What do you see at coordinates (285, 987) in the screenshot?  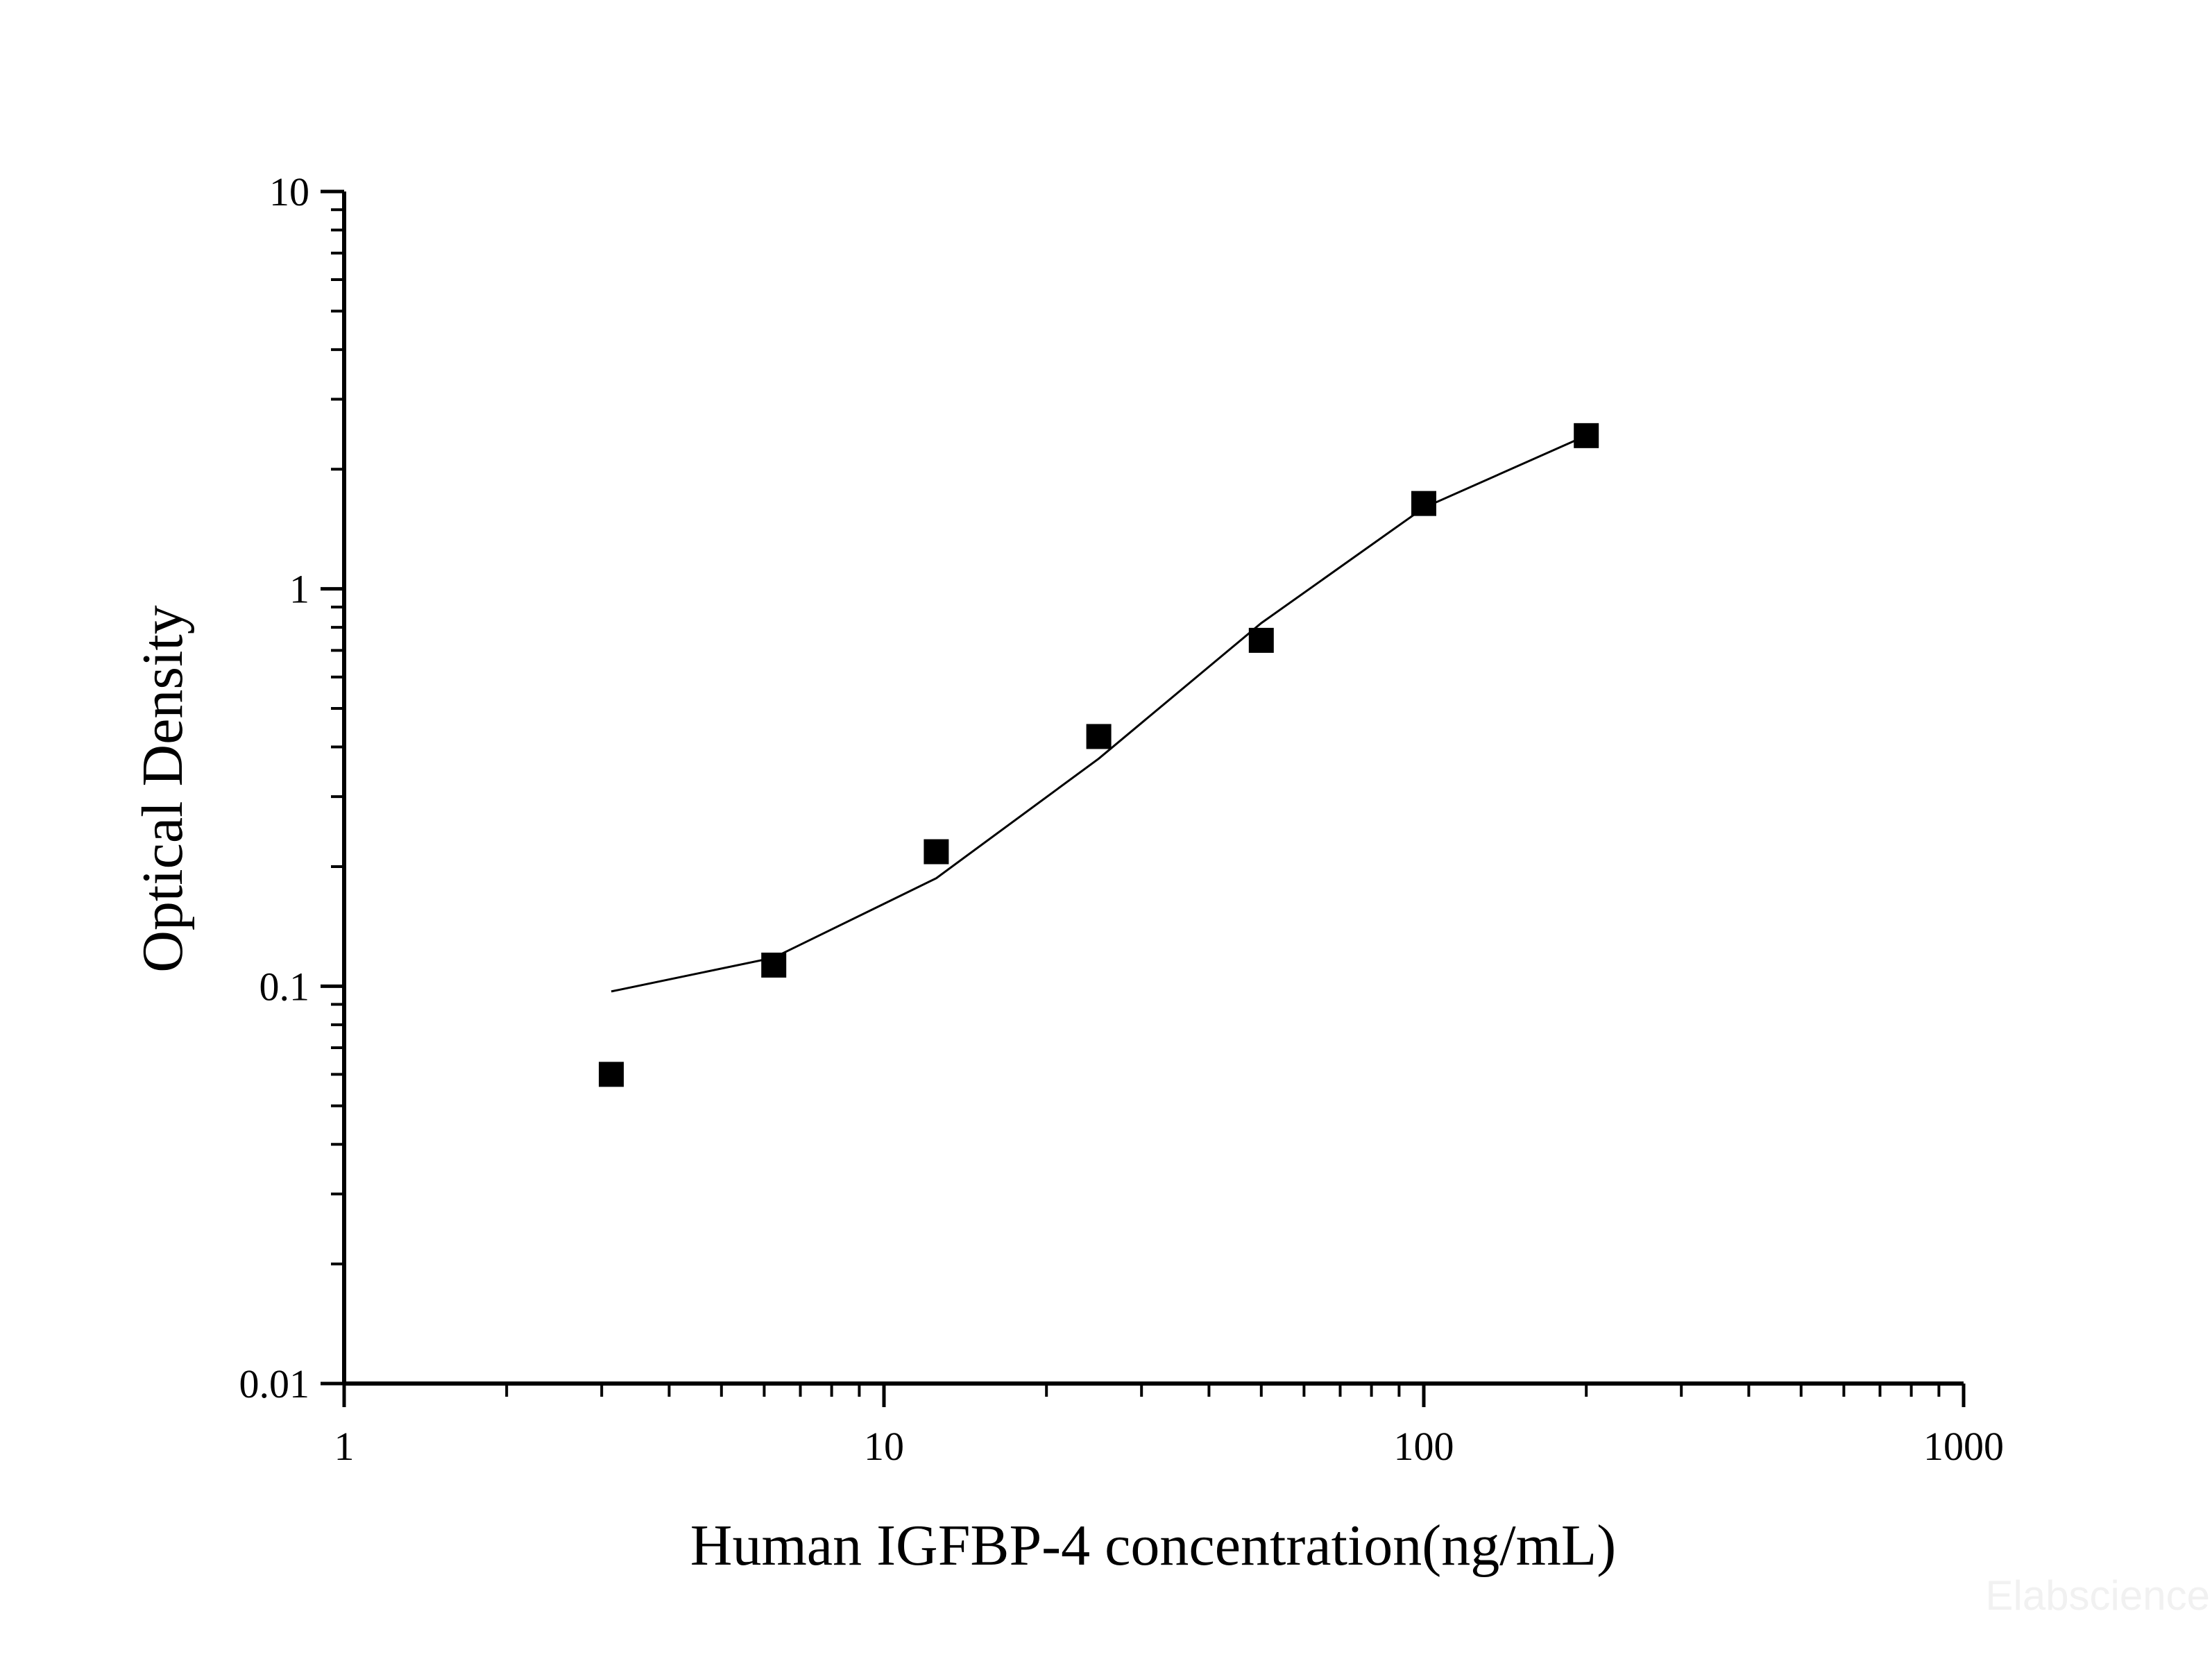 I see `y-tick-label: 0.1` at bounding box center [285, 987].